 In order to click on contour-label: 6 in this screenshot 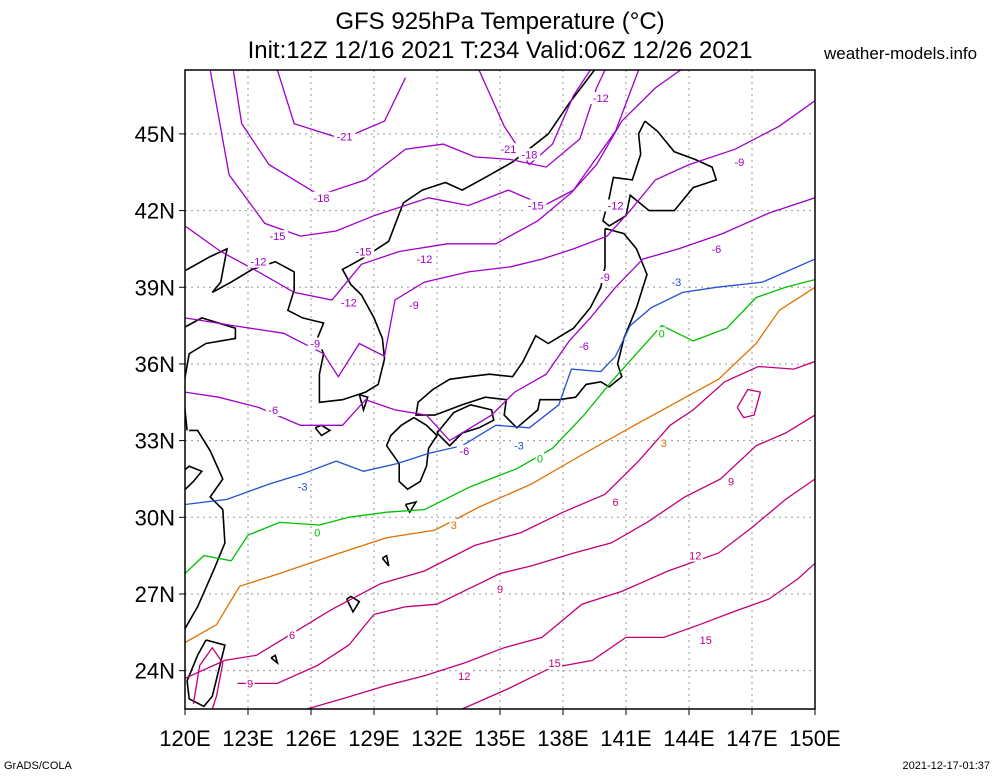, I will do `click(292, 636)`.